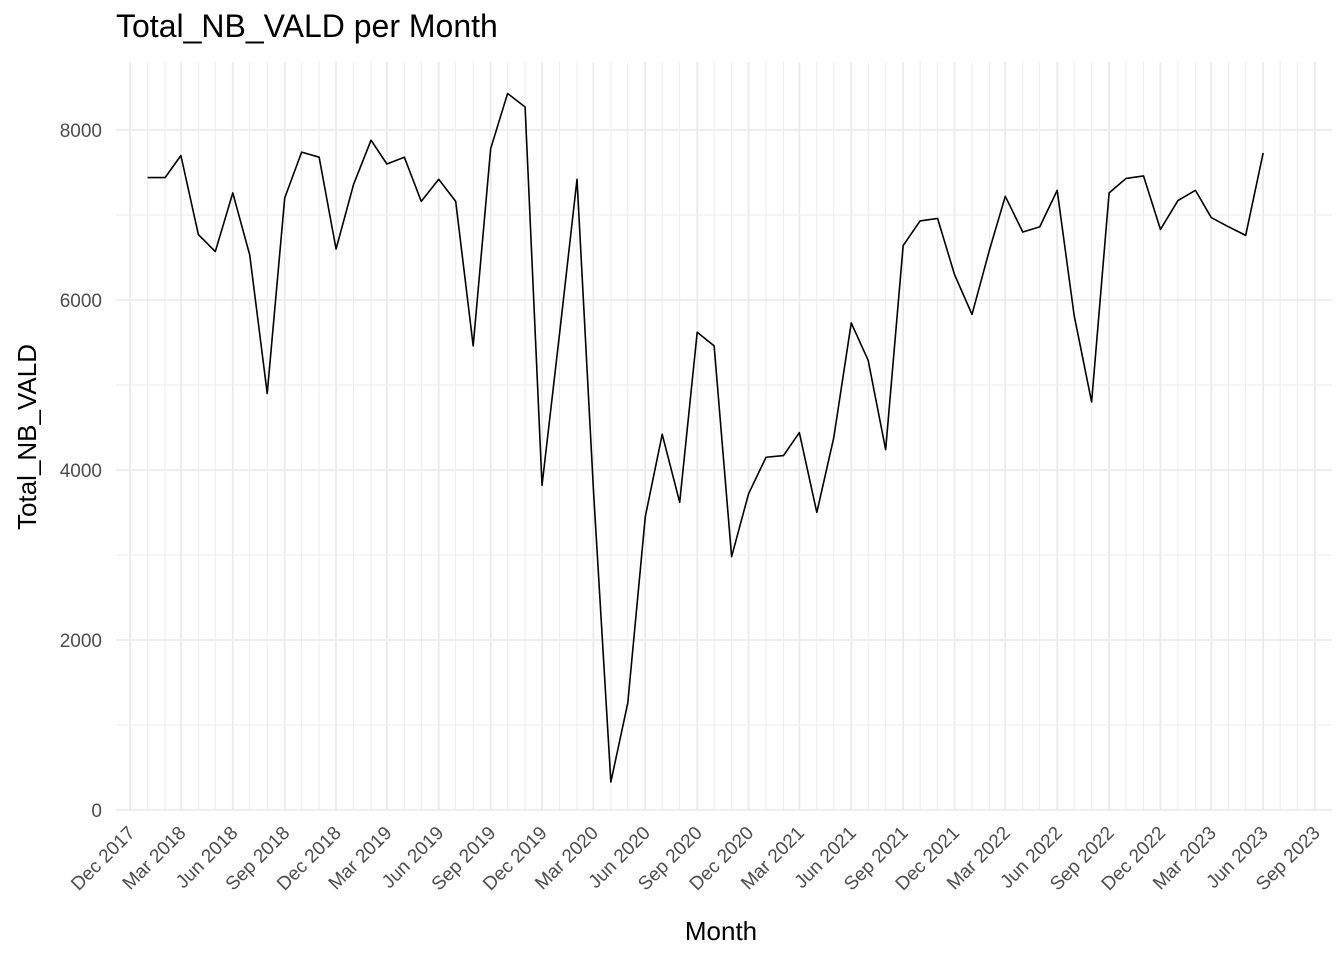 This screenshot has height=960, width=1344. What do you see at coordinates (81, 641) in the screenshot?
I see `y-tick-label: 2000` at bounding box center [81, 641].